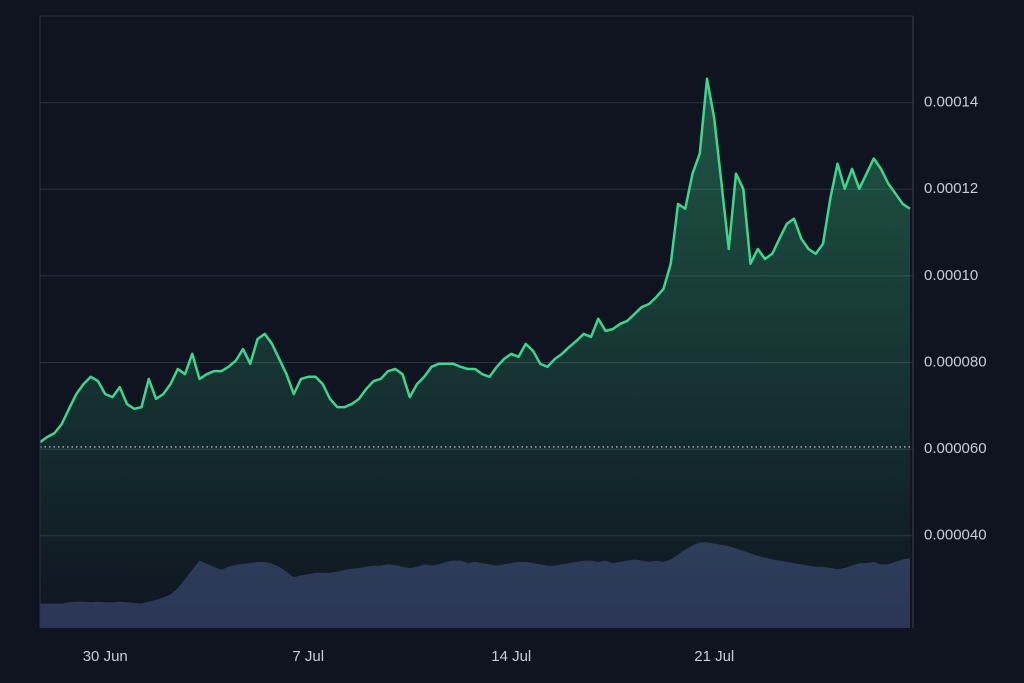 The width and height of the screenshot is (1024, 683). Describe the element at coordinates (955, 535) in the screenshot. I see `y-tick-label: 0.000040` at that location.